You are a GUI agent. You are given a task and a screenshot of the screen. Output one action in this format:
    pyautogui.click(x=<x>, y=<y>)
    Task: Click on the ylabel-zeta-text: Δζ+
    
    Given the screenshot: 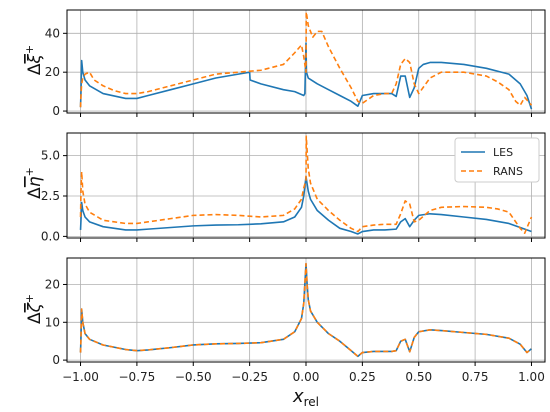 What is the action you would take?
    pyautogui.click(x=34, y=309)
    